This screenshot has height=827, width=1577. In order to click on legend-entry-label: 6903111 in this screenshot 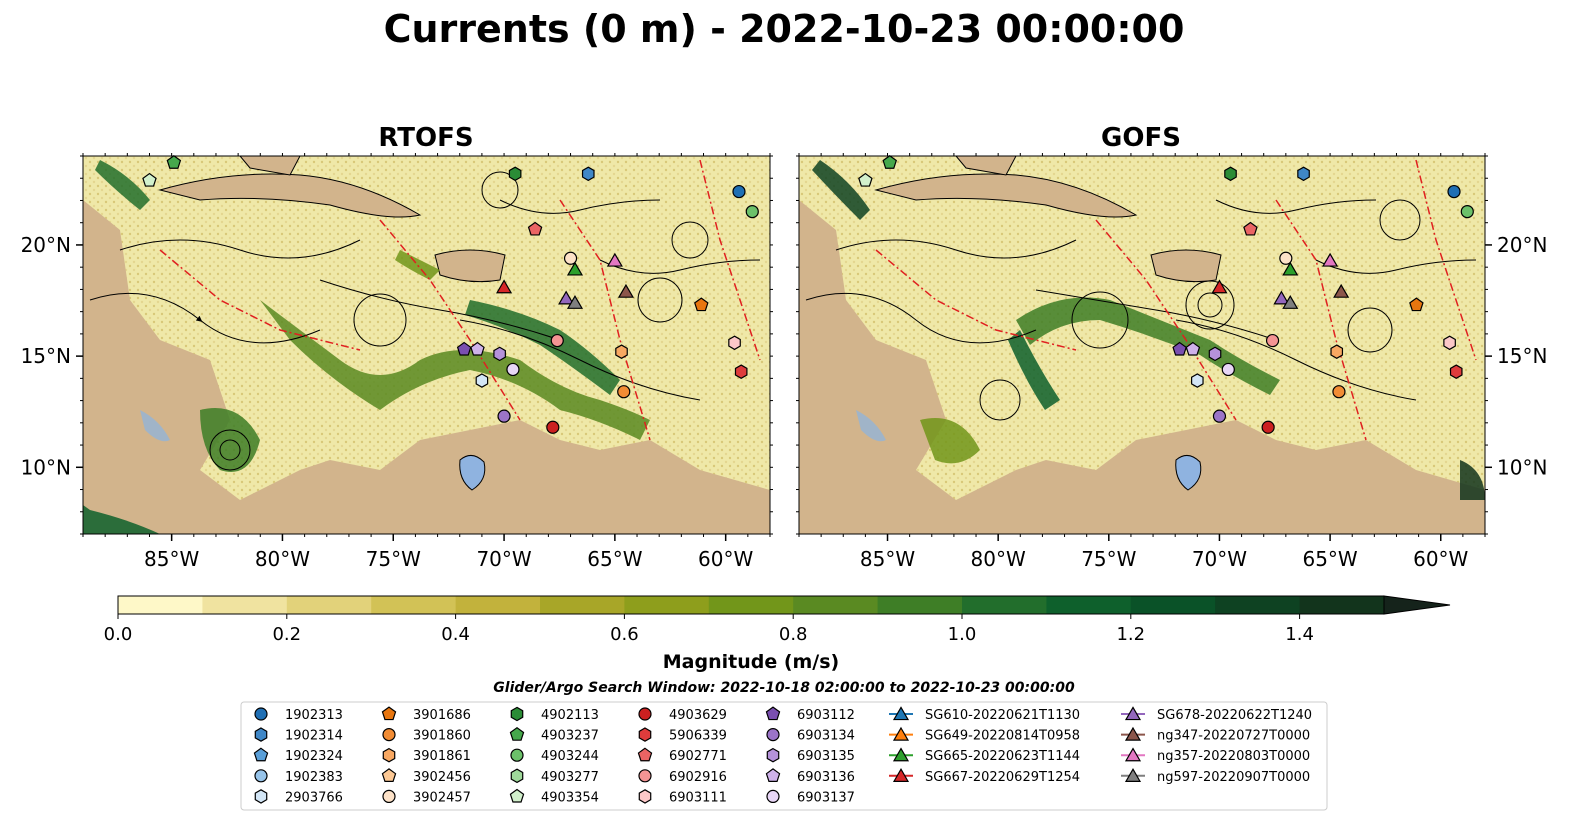, I will do `click(698, 797)`.